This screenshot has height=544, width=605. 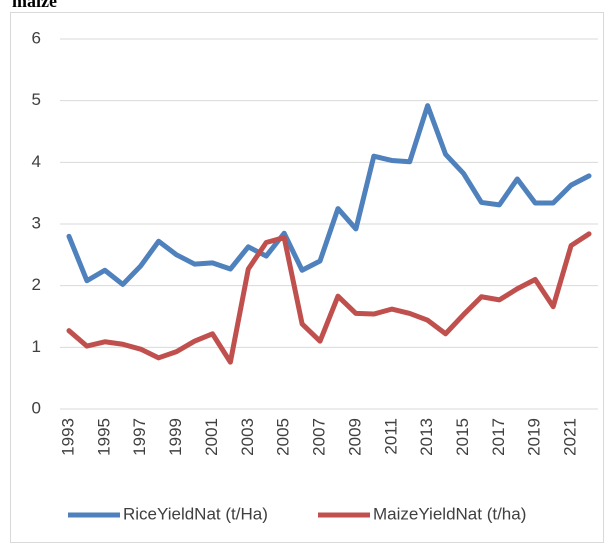 What do you see at coordinates (36, 37) in the screenshot?
I see `y-tick-label: 6` at bounding box center [36, 37].